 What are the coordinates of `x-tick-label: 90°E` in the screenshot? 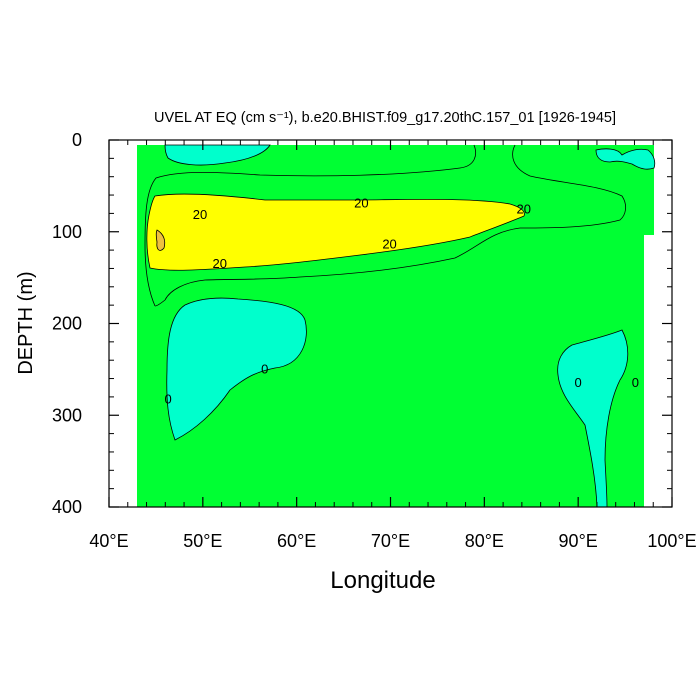 It's located at (578, 541).